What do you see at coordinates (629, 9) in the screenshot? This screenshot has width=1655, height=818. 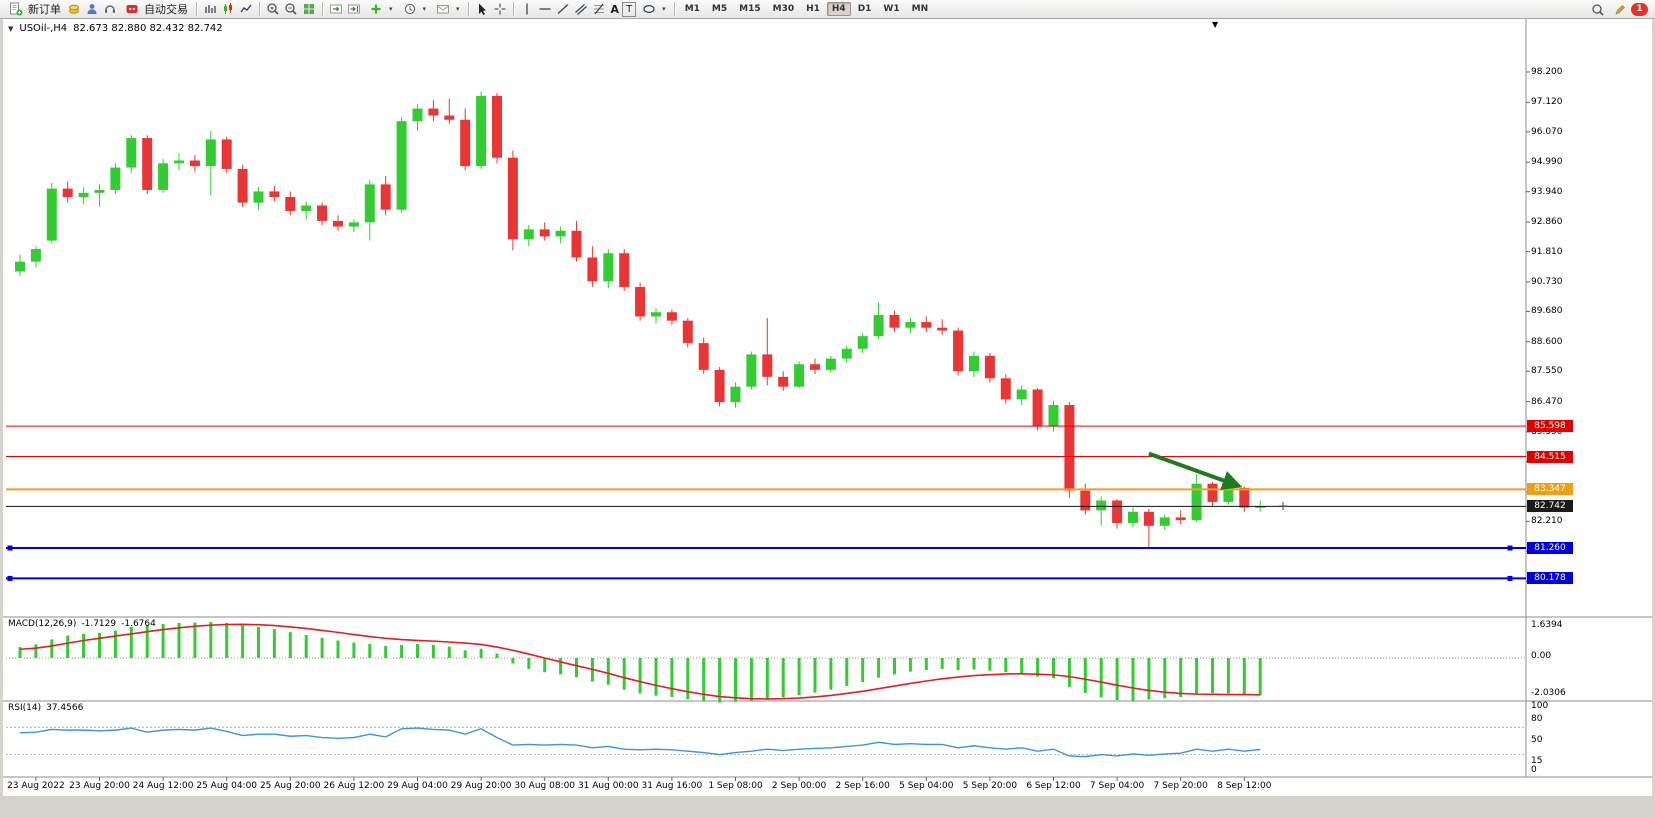 I see `label-tool-button: T` at bounding box center [629, 9].